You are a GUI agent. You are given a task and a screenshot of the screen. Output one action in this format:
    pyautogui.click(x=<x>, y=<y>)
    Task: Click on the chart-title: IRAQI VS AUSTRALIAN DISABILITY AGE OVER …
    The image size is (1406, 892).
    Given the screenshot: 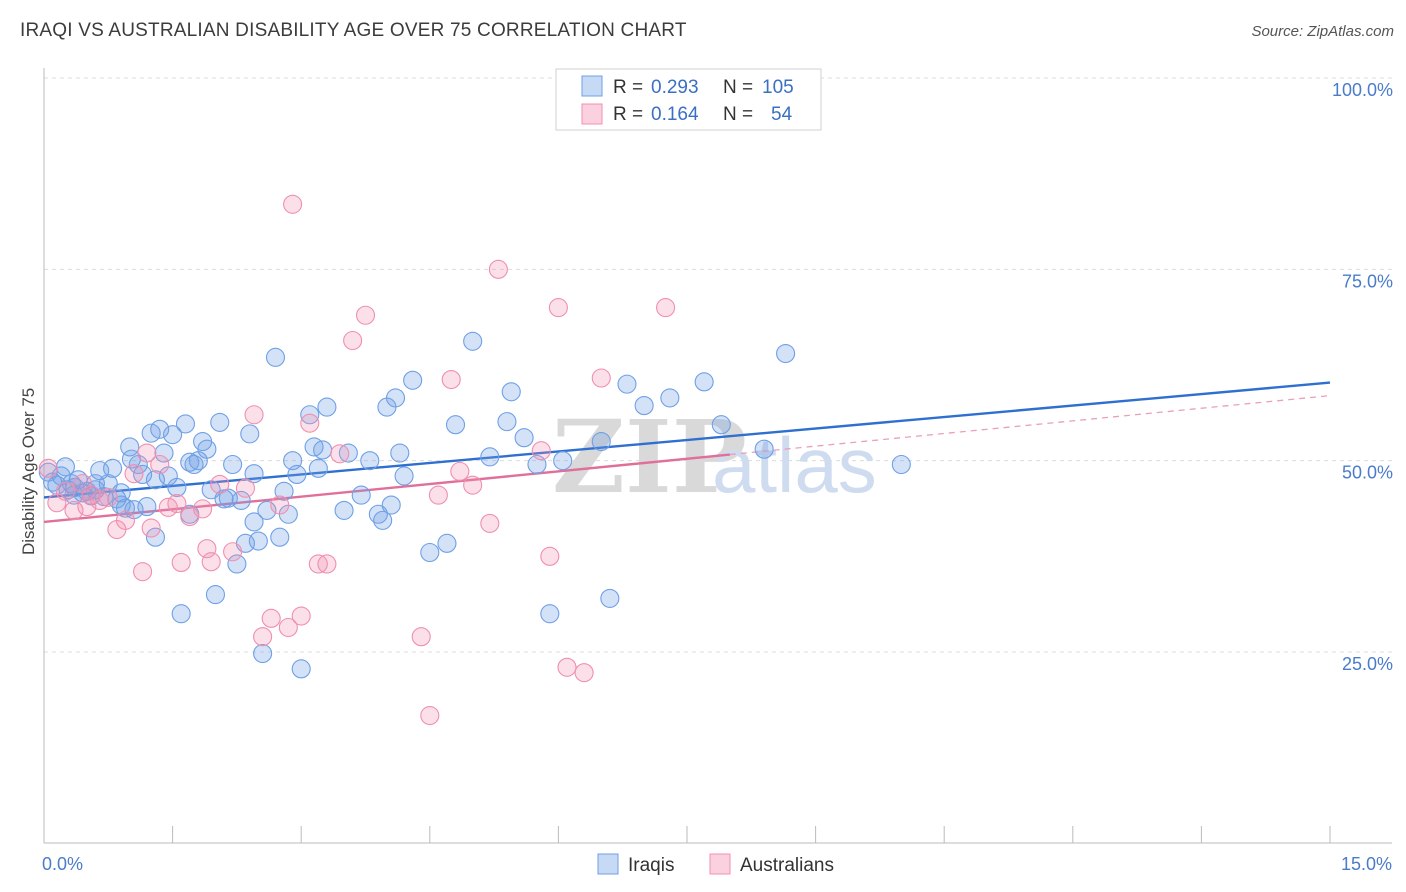 What is the action you would take?
    pyautogui.click(x=353, y=30)
    